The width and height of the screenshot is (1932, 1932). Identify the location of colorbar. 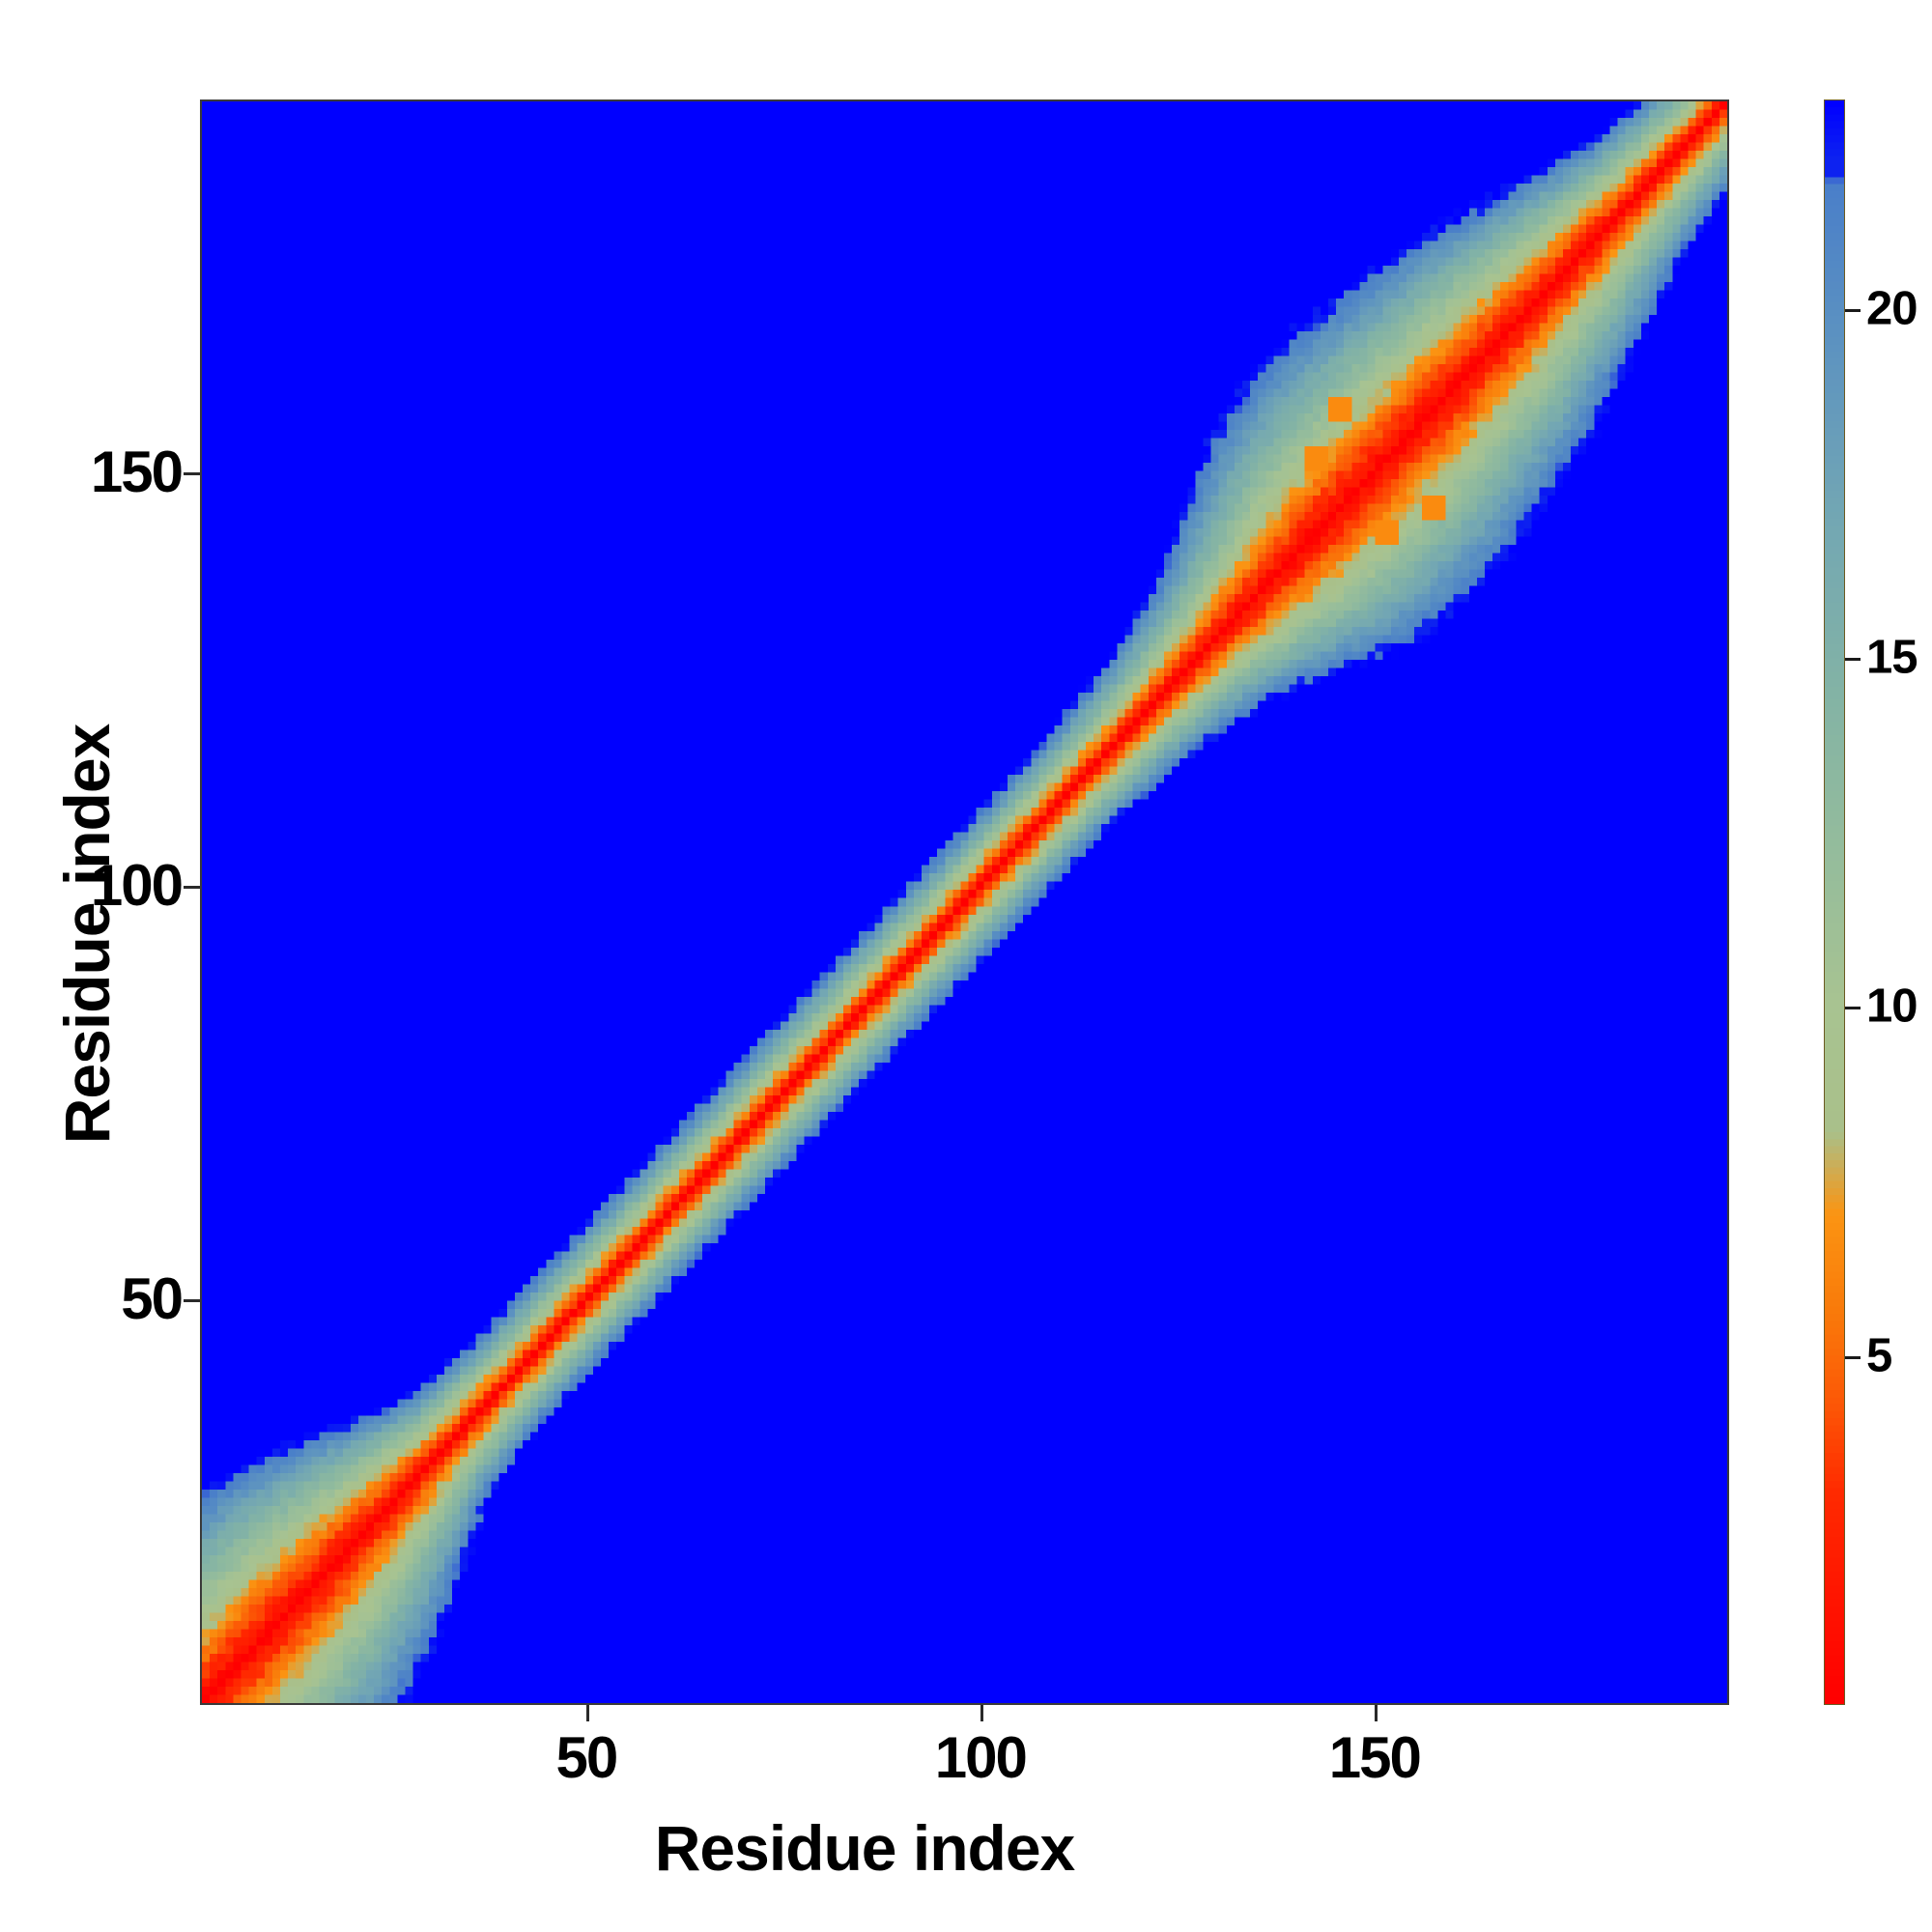
(1834, 902).